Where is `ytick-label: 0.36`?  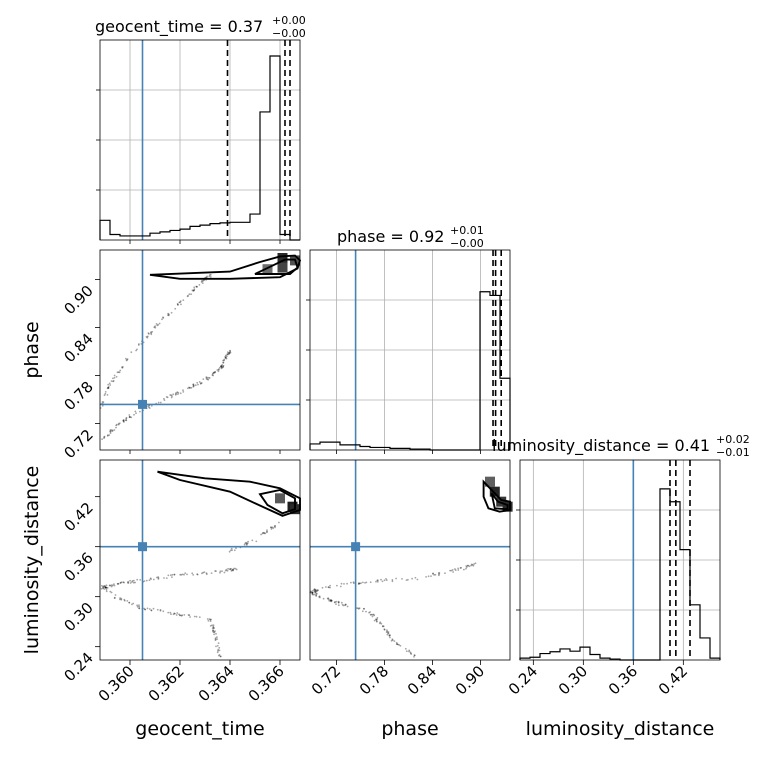
ytick-label: 0.36 is located at coordinates (78, 567).